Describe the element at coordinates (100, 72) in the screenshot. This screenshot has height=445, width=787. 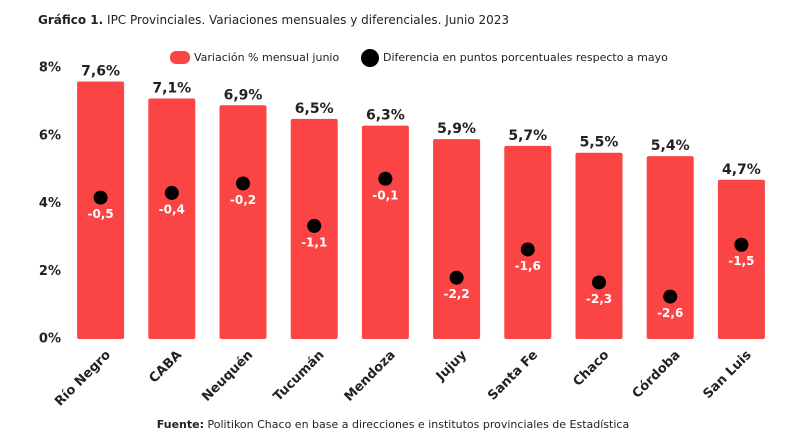
I see `bar-value-label: 7,6%` at that location.